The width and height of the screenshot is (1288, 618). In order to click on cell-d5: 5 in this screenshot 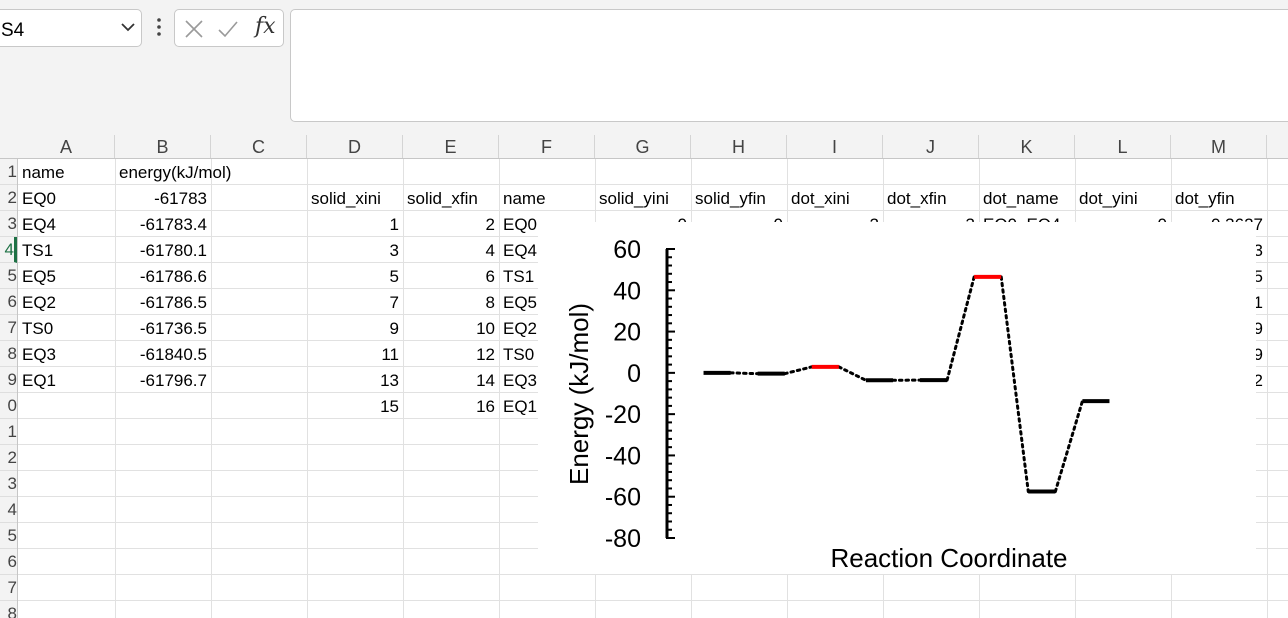, I will do `click(394, 276)`.